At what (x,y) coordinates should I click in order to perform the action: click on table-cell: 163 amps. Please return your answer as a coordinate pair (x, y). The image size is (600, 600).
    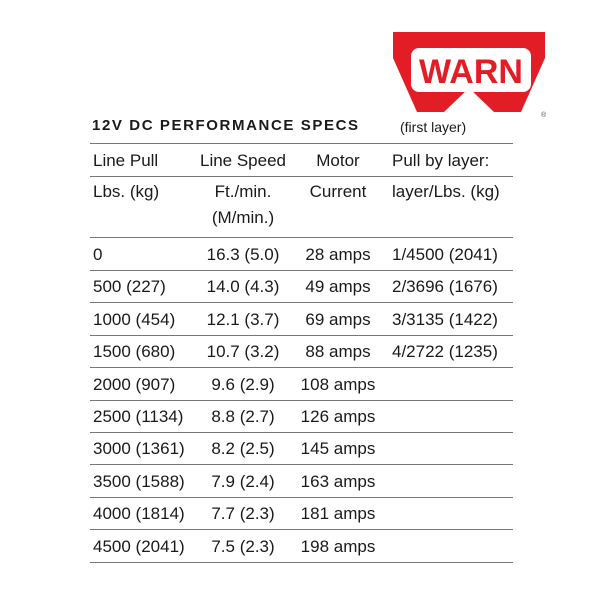
    Looking at the image, I should click on (338, 481).